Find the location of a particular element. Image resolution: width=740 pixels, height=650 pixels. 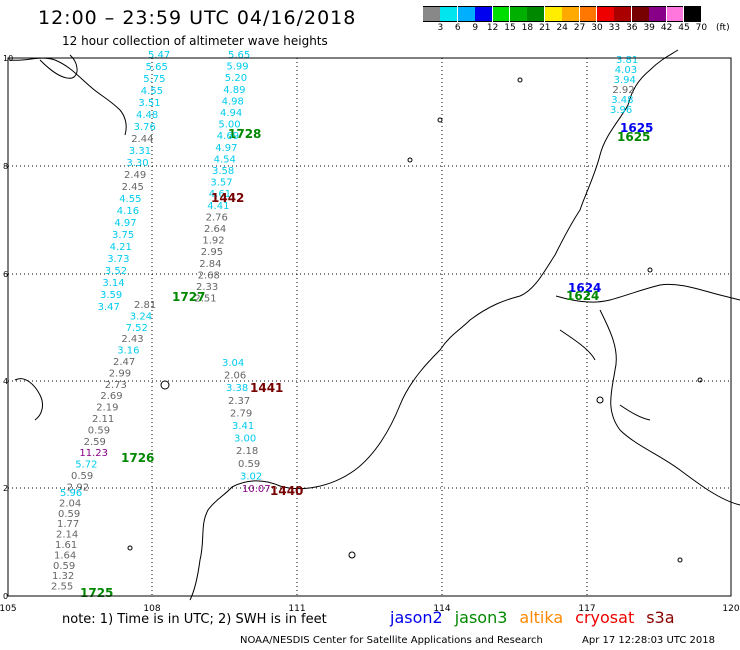

legend-label: (ft) is located at coordinates (723, 28).